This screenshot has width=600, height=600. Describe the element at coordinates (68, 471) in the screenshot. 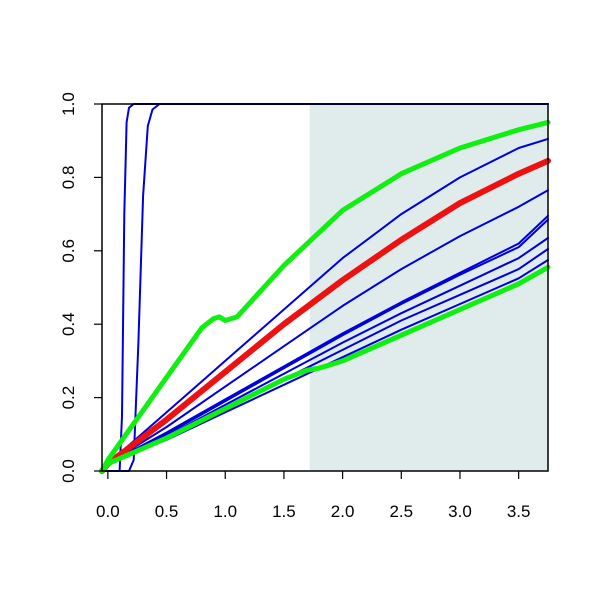

I see `y-tick-label: 0.0` at that location.